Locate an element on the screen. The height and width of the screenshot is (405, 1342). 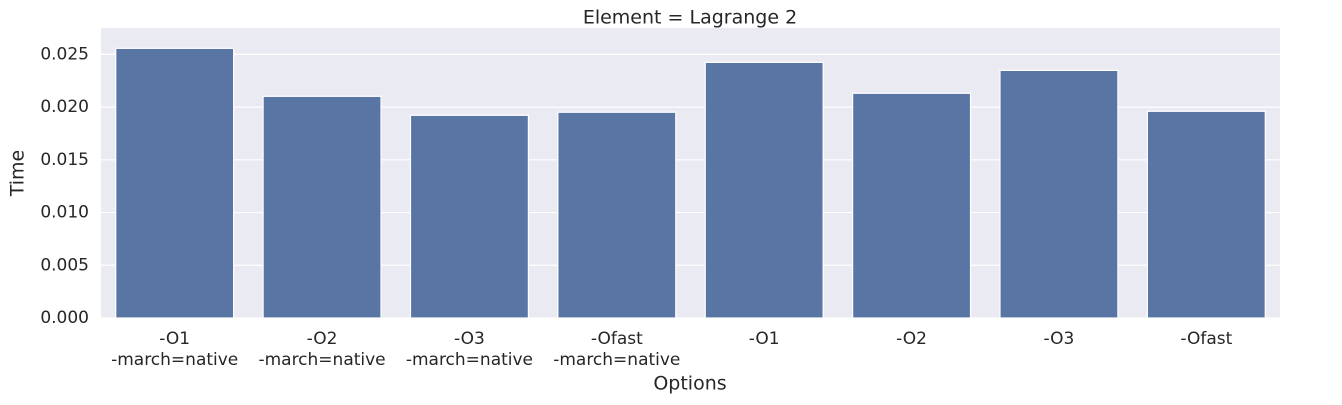
y-tick-label: 0.015 is located at coordinates (64, 160).